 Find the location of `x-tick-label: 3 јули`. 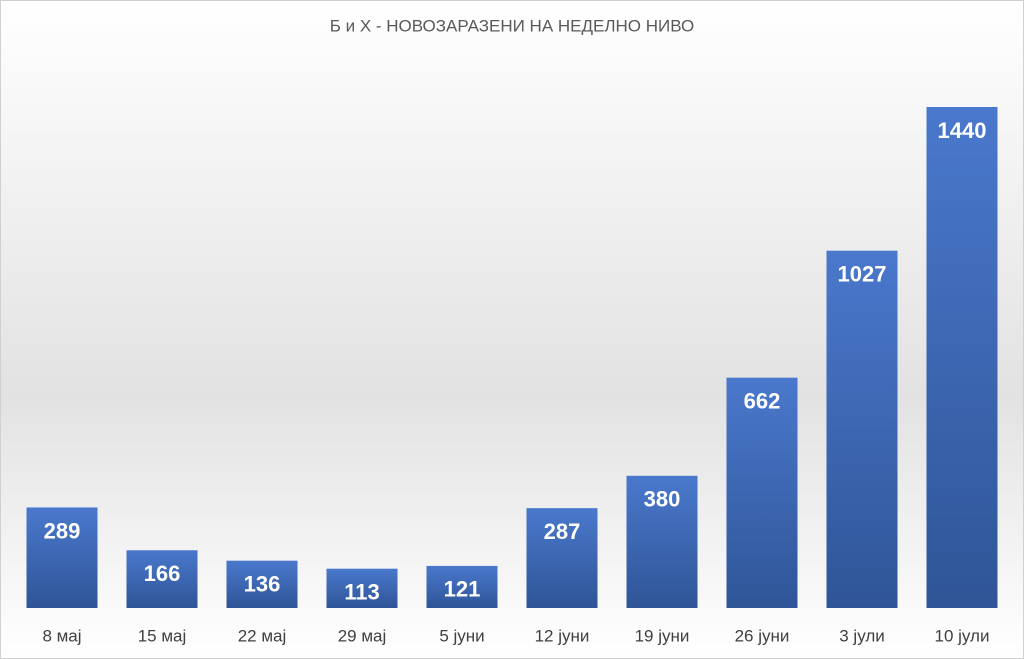

x-tick-label: 3 јули is located at coordinates (862, 635).